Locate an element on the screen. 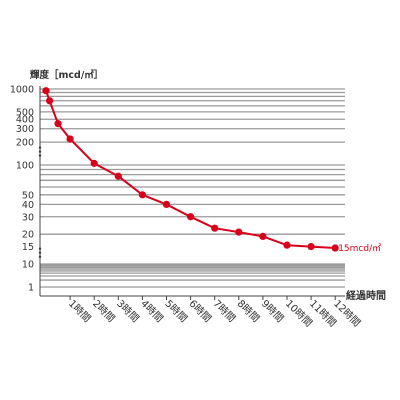 This screenshot has height=400, width=400. x-tick-label: 2時間 is located at coordinates (103, 311).